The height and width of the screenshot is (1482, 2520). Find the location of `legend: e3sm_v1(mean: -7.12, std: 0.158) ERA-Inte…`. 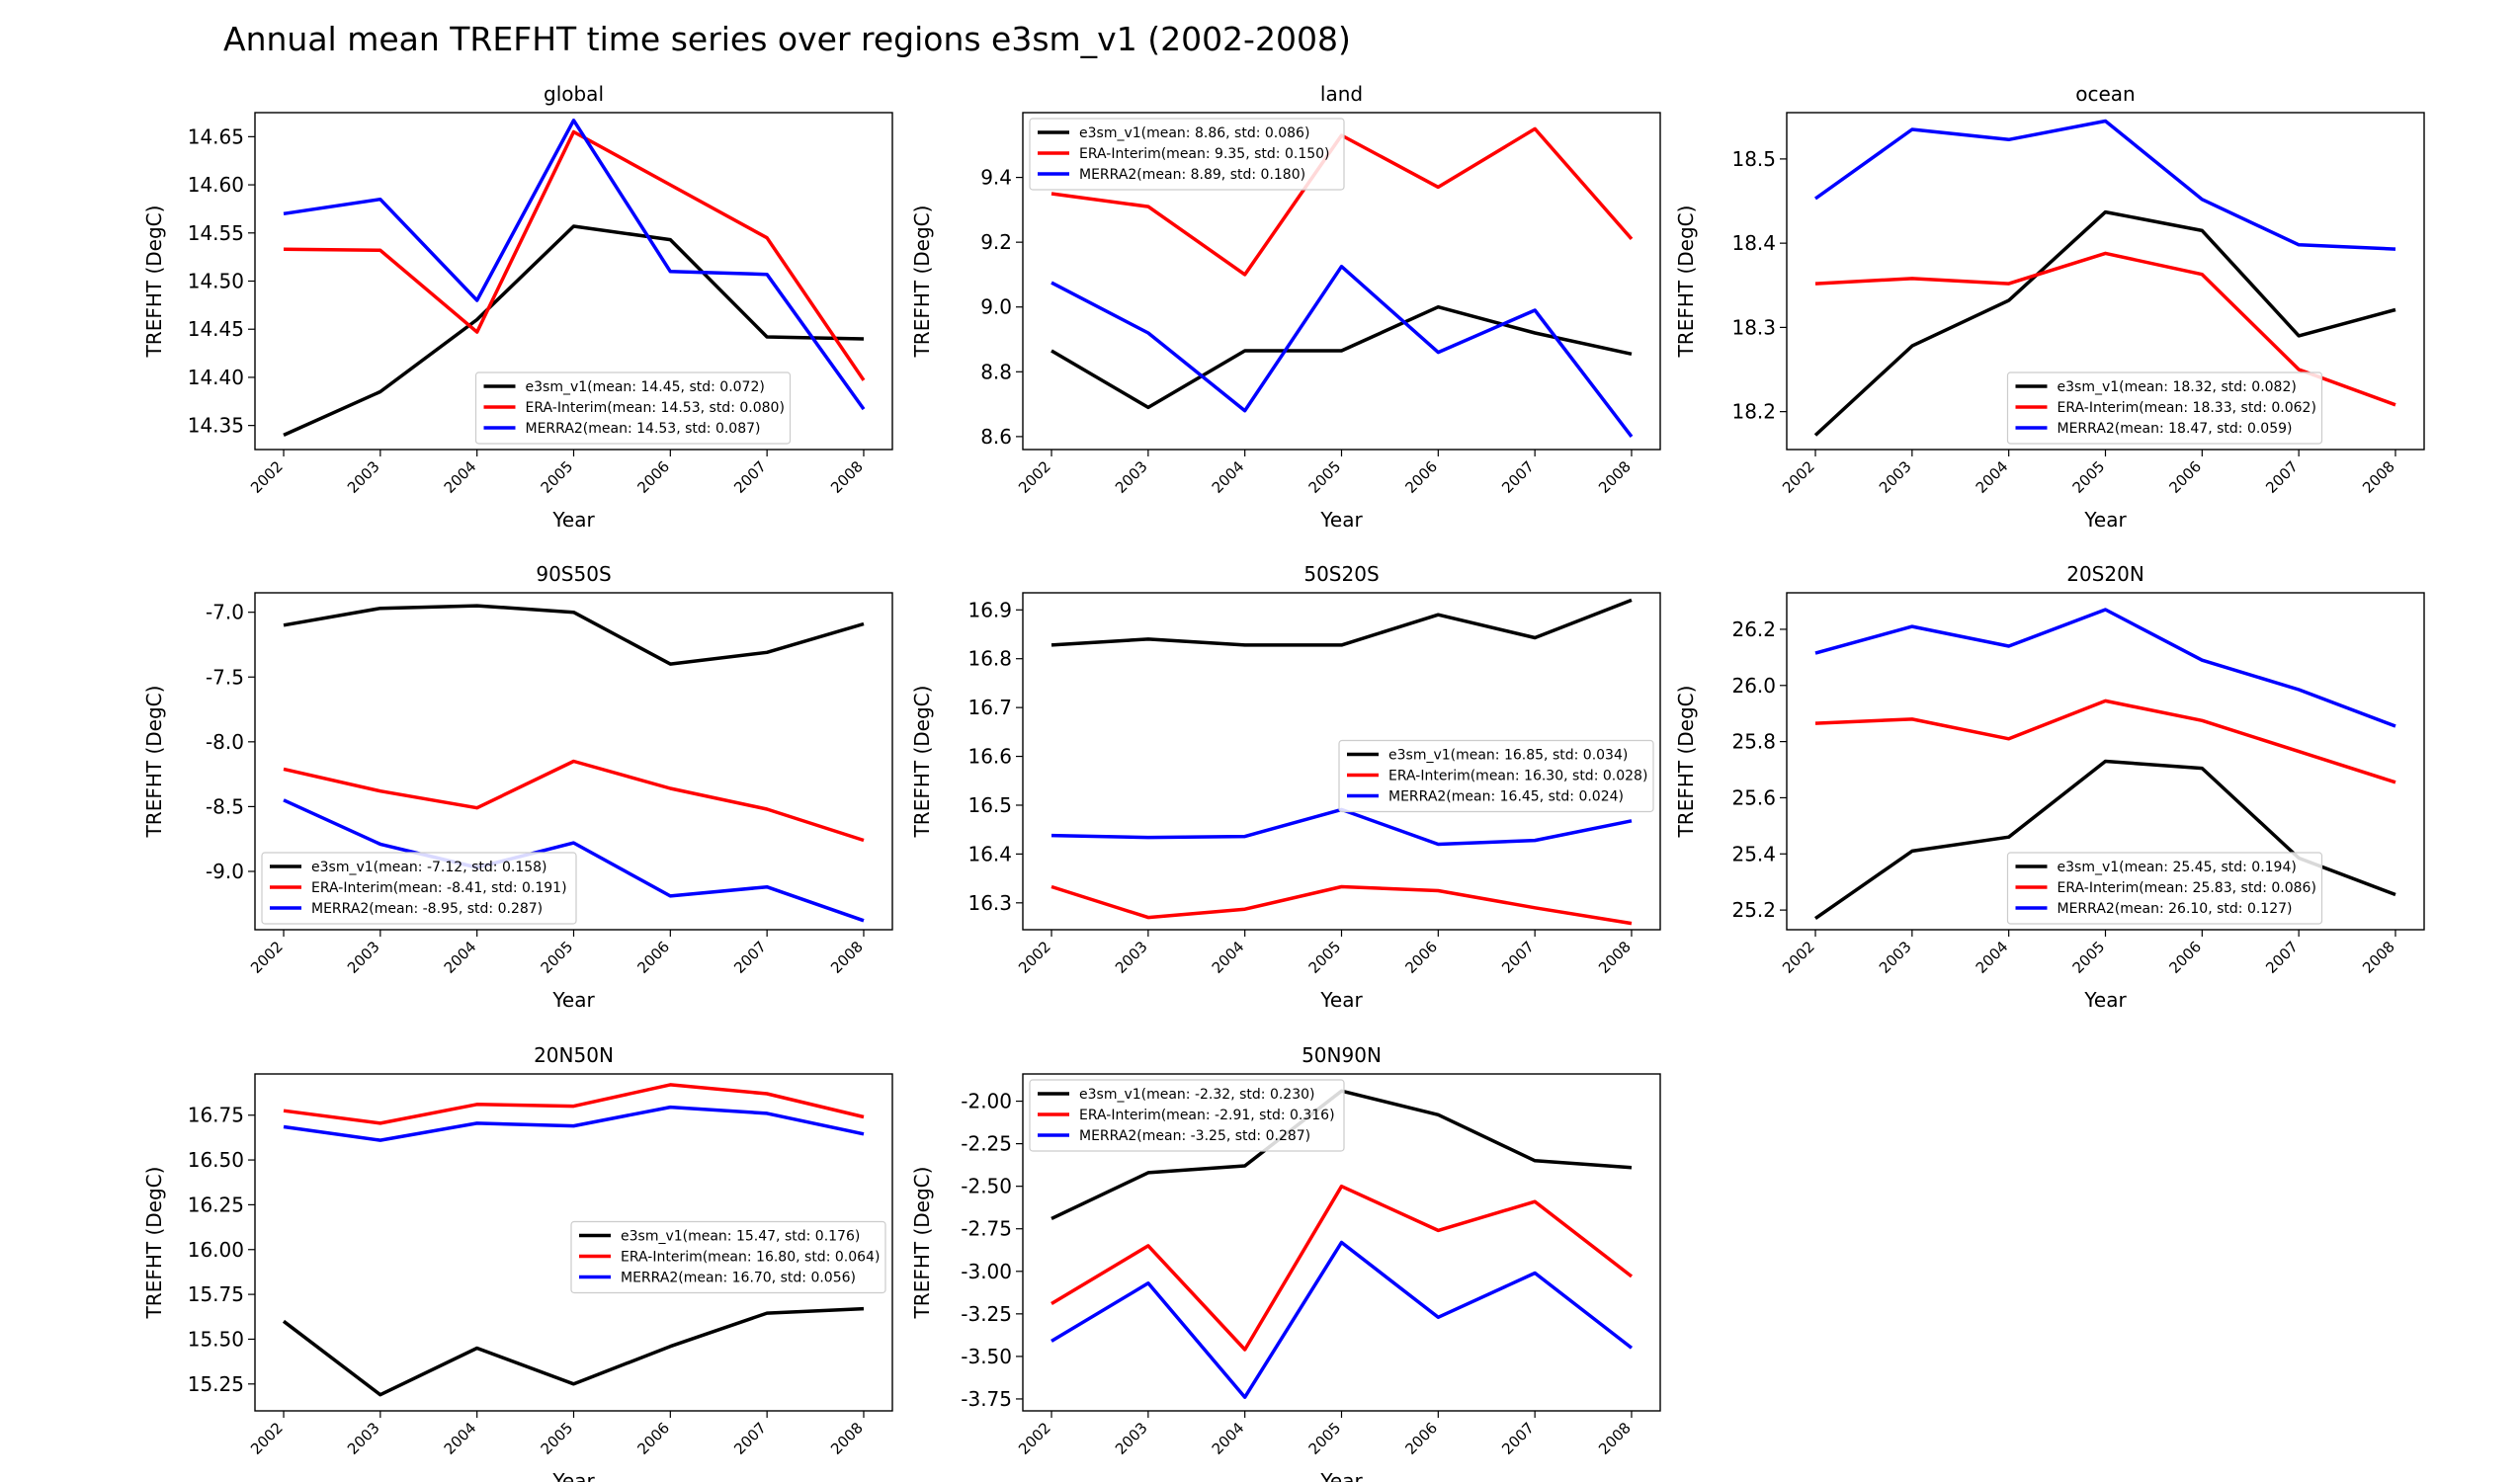

legend: e3sm_v1(mean: -7.12, std: 0.158) ERA-Inte… is located at coordinates (419, 888).